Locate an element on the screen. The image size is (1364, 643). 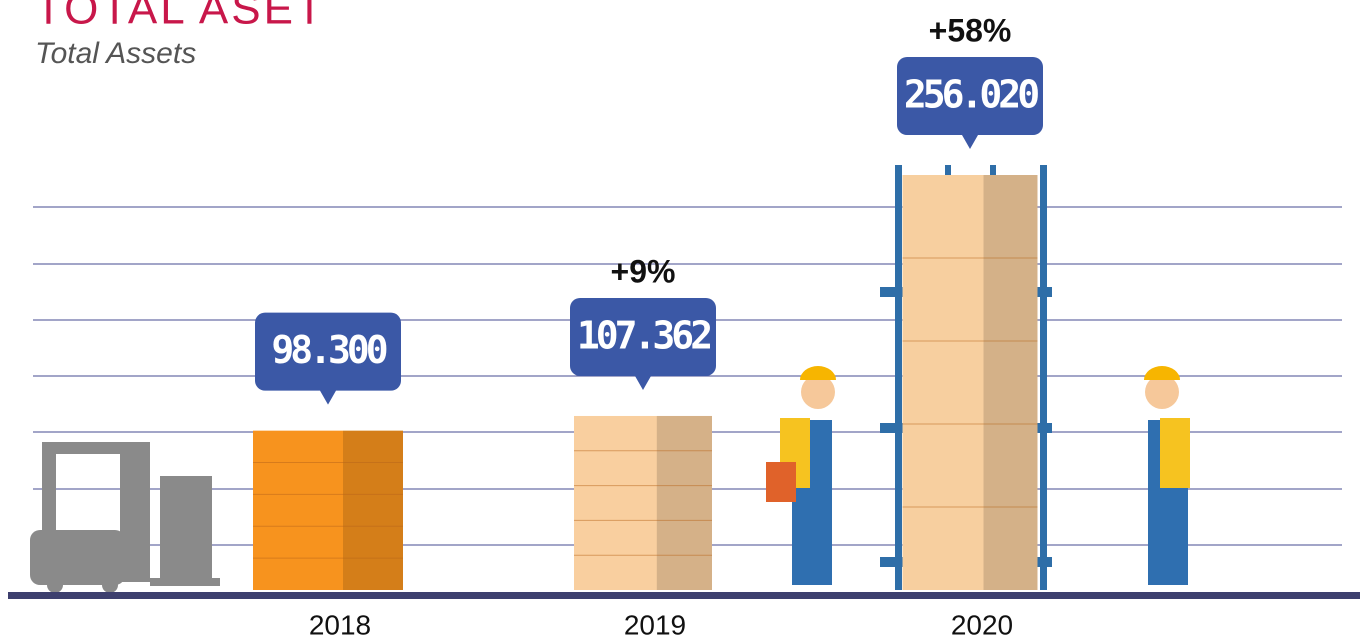
value-label: 107.362 is located at coordinates (643, 335).